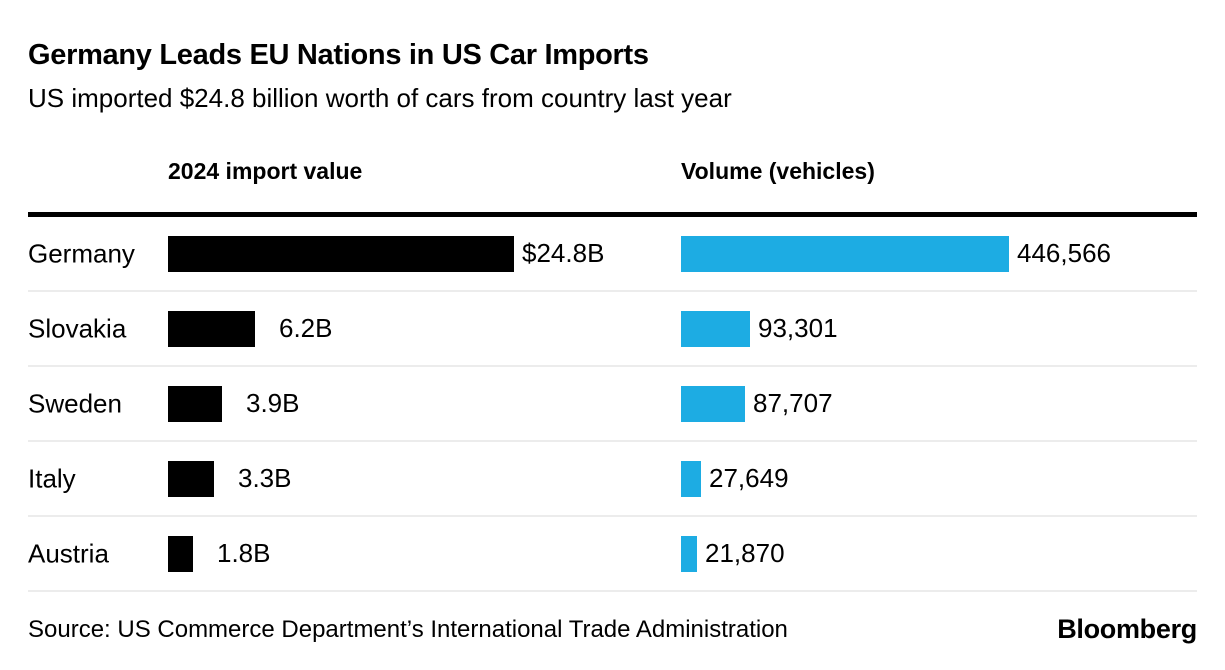 Image resolution: width=1225 pixels, height=670 pixels. I want to click on volume-bar-group: 27,649, so click(735, 478).